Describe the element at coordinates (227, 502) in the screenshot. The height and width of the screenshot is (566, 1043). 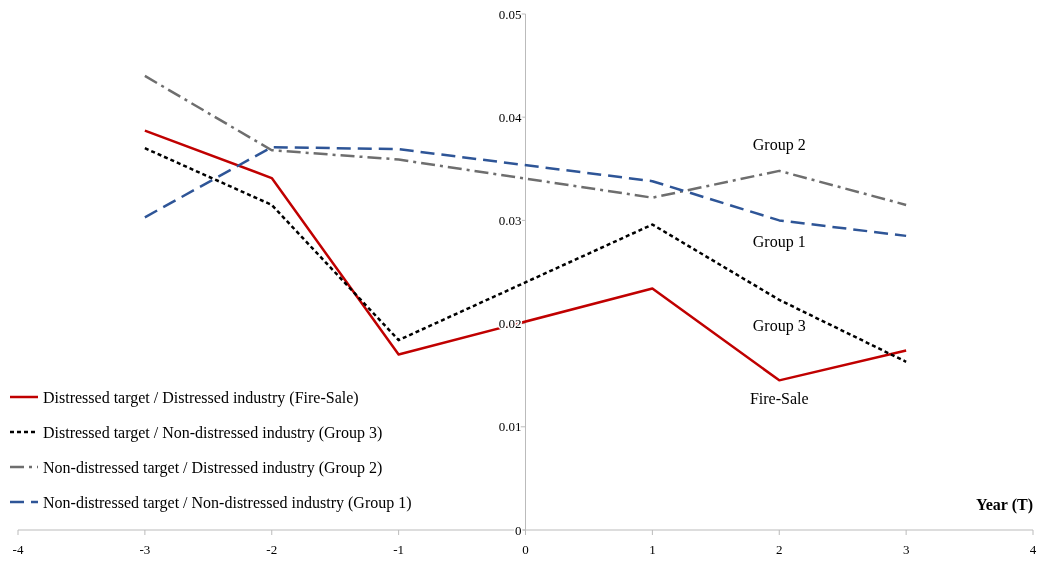
I see `legend-label: Non-distressed target / Non-distressed industry (Group 1)` at that location.